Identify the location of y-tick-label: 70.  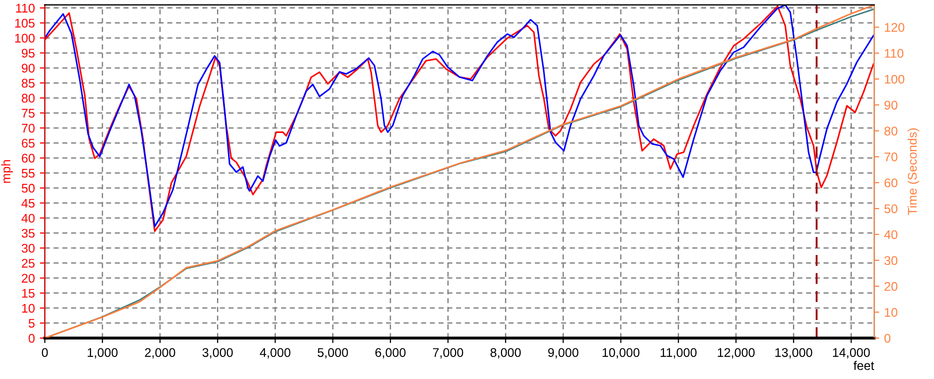
(28, 128).